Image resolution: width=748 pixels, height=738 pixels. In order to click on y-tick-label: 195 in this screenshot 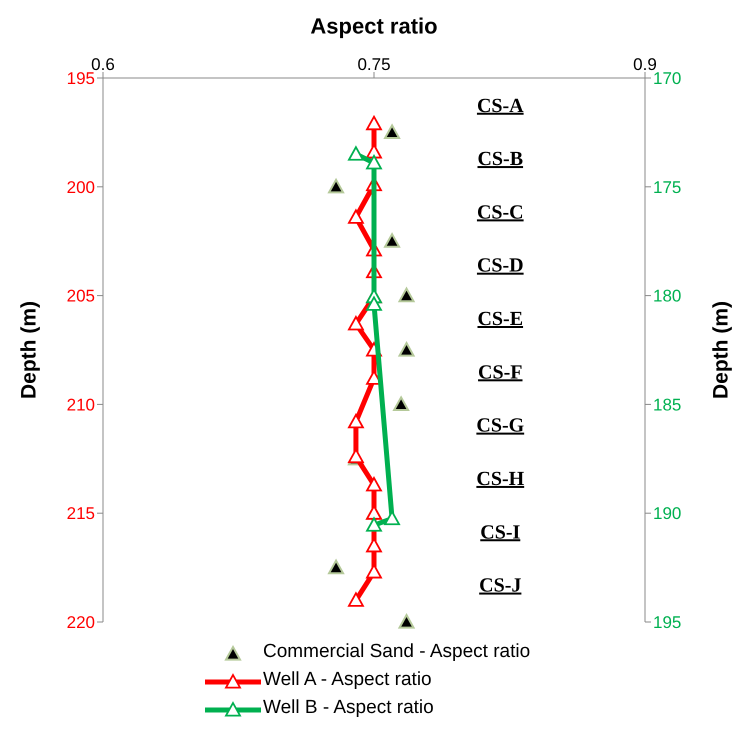, I will do `click(80, 78)`.